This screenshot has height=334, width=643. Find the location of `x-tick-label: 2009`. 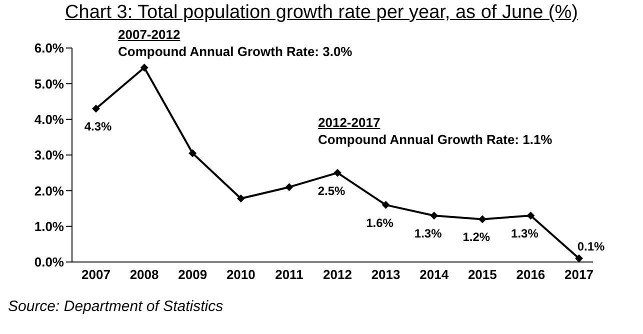

x-tick-label: 2009 is located at coordinates (193, 274).